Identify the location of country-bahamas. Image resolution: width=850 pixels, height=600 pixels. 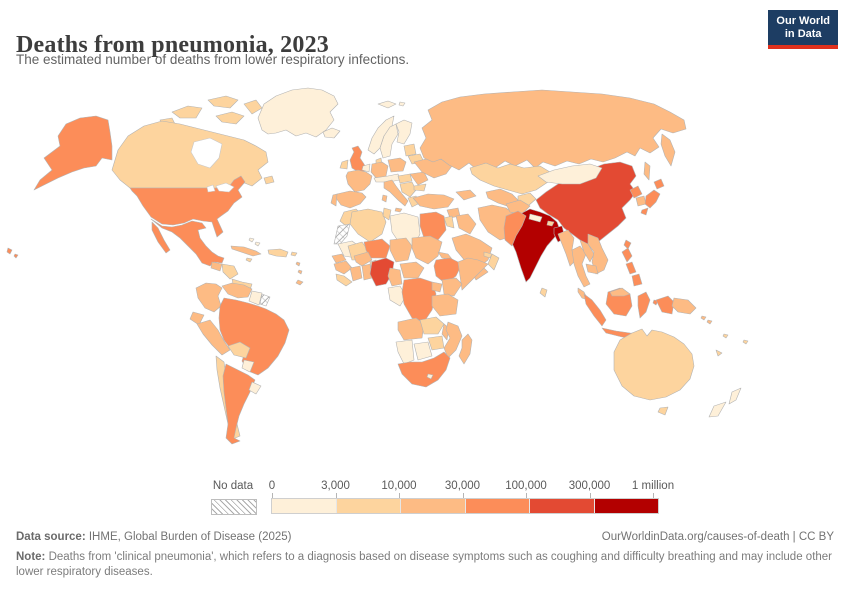
(257, 244).